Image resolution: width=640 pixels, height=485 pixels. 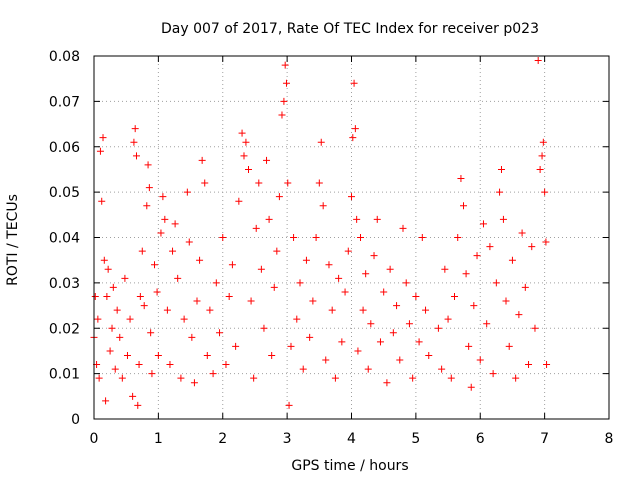 What do you see at coordinates (480, 439) in the screenshot?
I see `x-tick-label: 6` at bounding box center [480, 439].